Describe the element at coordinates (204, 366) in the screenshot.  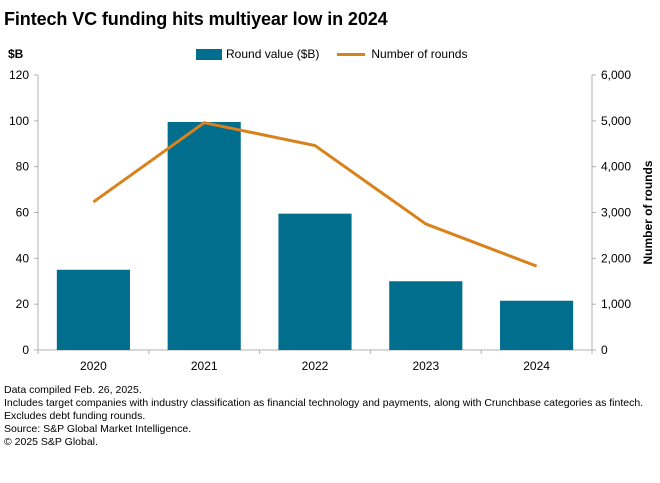
I see `x-axis-label: 2021` at that location.